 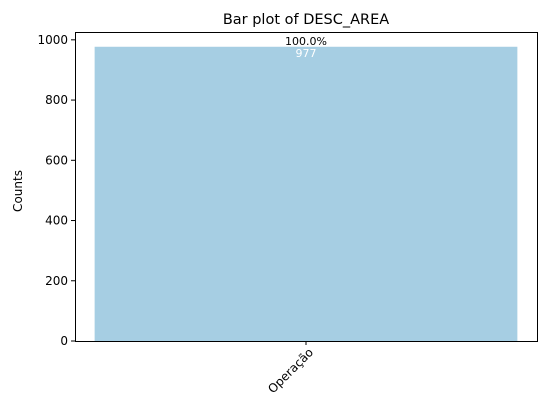 I want to click on y-axis: 0 200 400 600 800 1000, so click(x=56, y=190).